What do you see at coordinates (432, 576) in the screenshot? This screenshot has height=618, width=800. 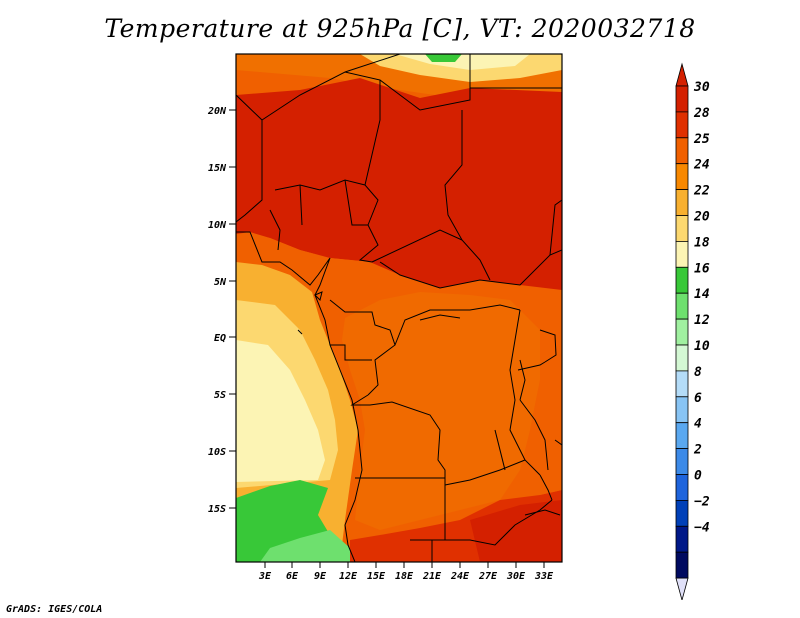 I see `lon-label: 21E` at bounding box center [432, 576].